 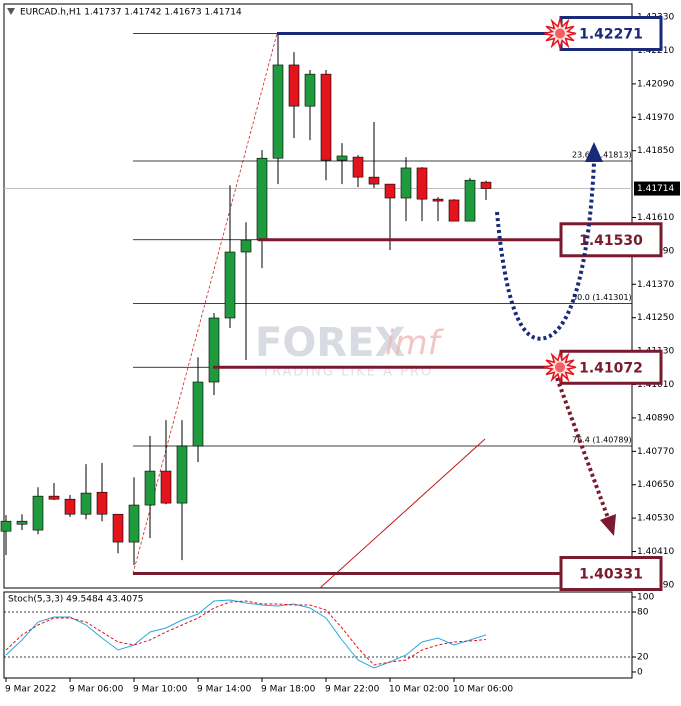 What do you see at coordinates (655, 519) in the screenshot?
I see `y-tick-label: 1.40530` at bounding box center [655, 519].